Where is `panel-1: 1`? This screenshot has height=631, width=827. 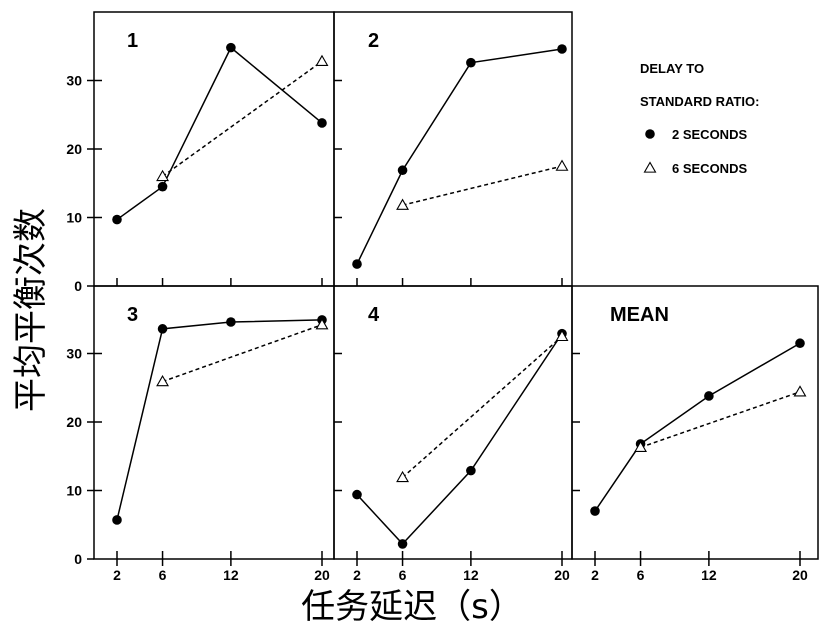
panel-1: 1 is located at coordinates (220, 127).